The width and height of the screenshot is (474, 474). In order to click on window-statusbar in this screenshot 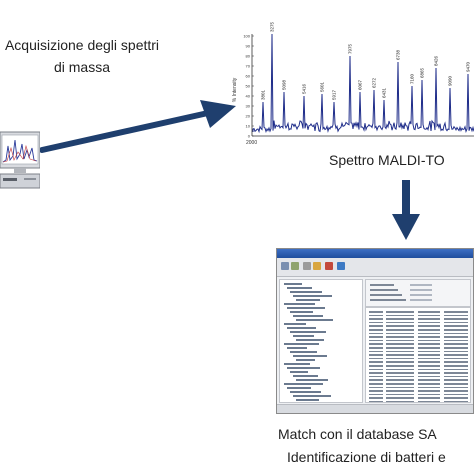, I will do `click(375, 408)`.